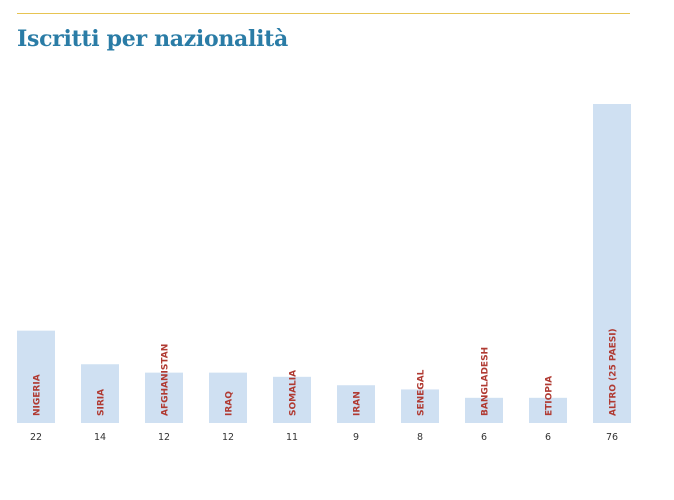 This screenshot has width=674, height=500. I want to click on bar-etiopia, so click(548, 410).